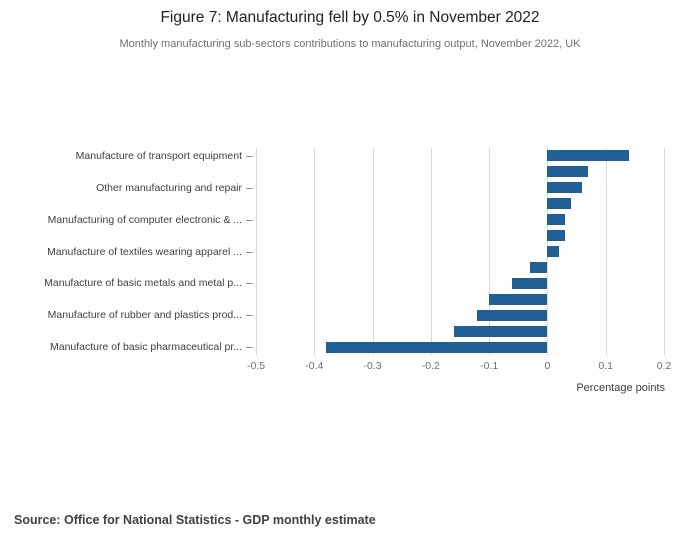  I want to click on x-tick-label: 0.1, so click(606, 366).